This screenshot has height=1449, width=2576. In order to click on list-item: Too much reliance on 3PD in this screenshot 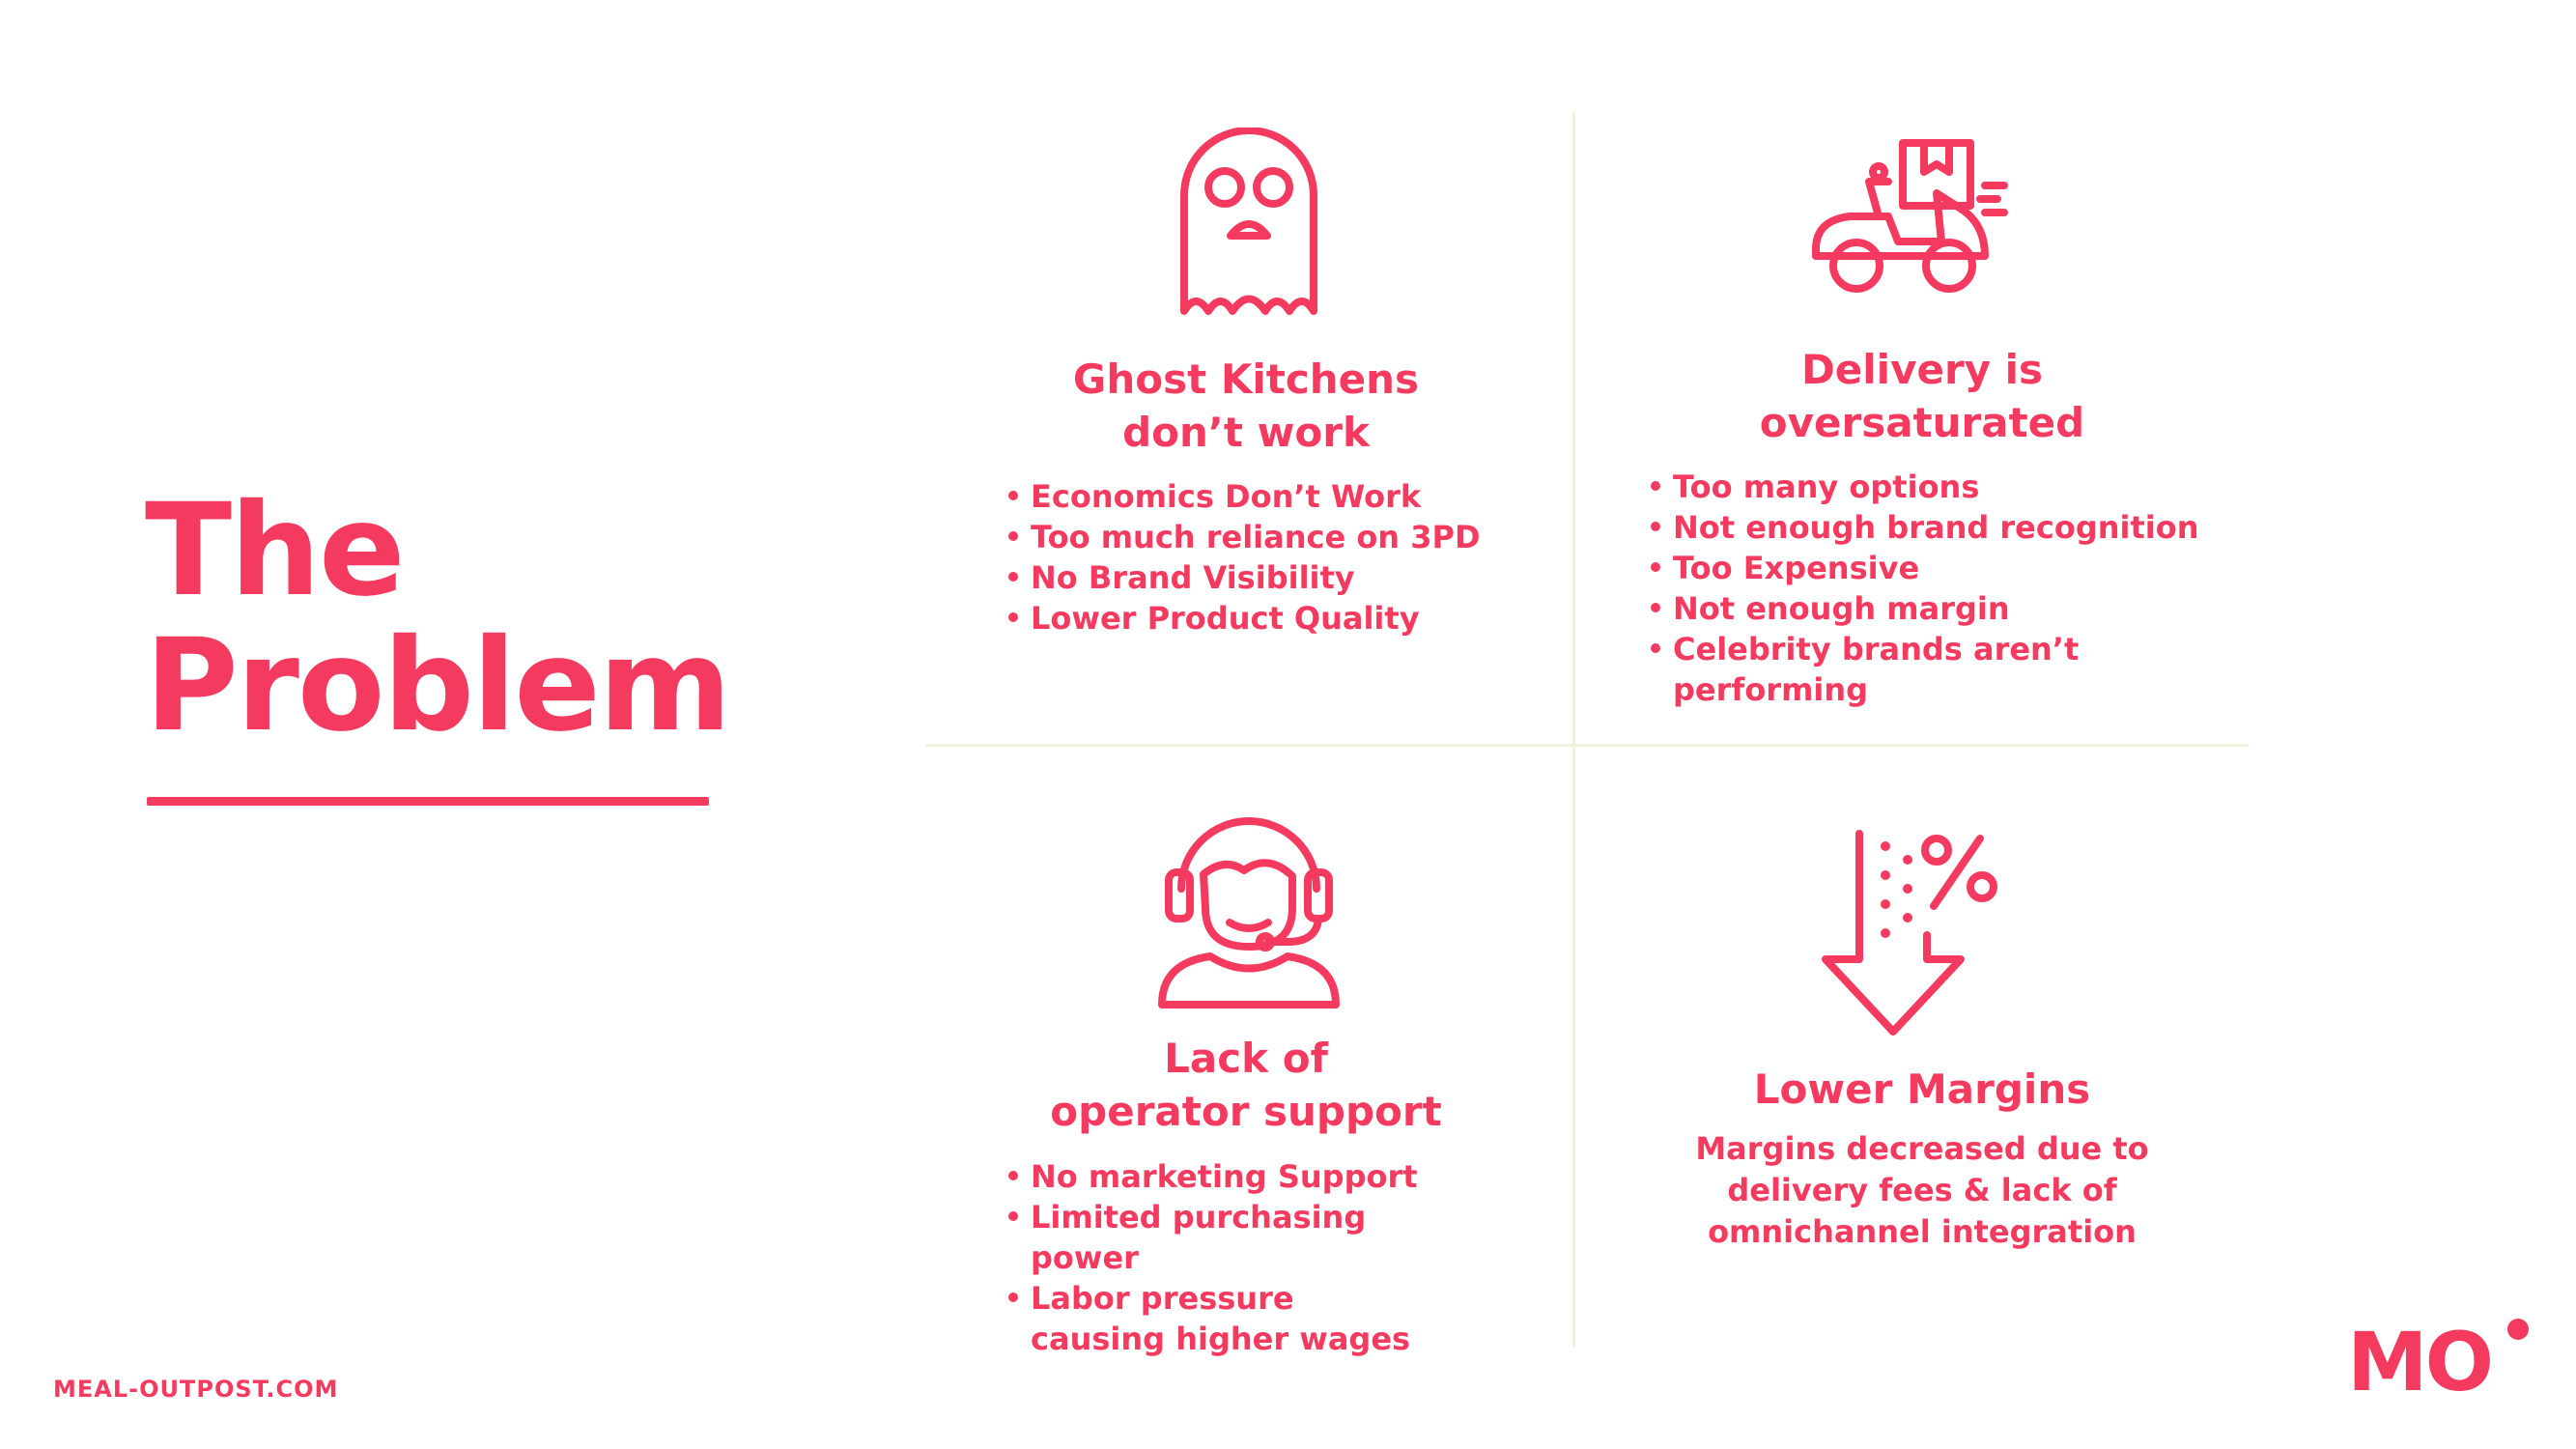, I will do `click(1275, 537)`.